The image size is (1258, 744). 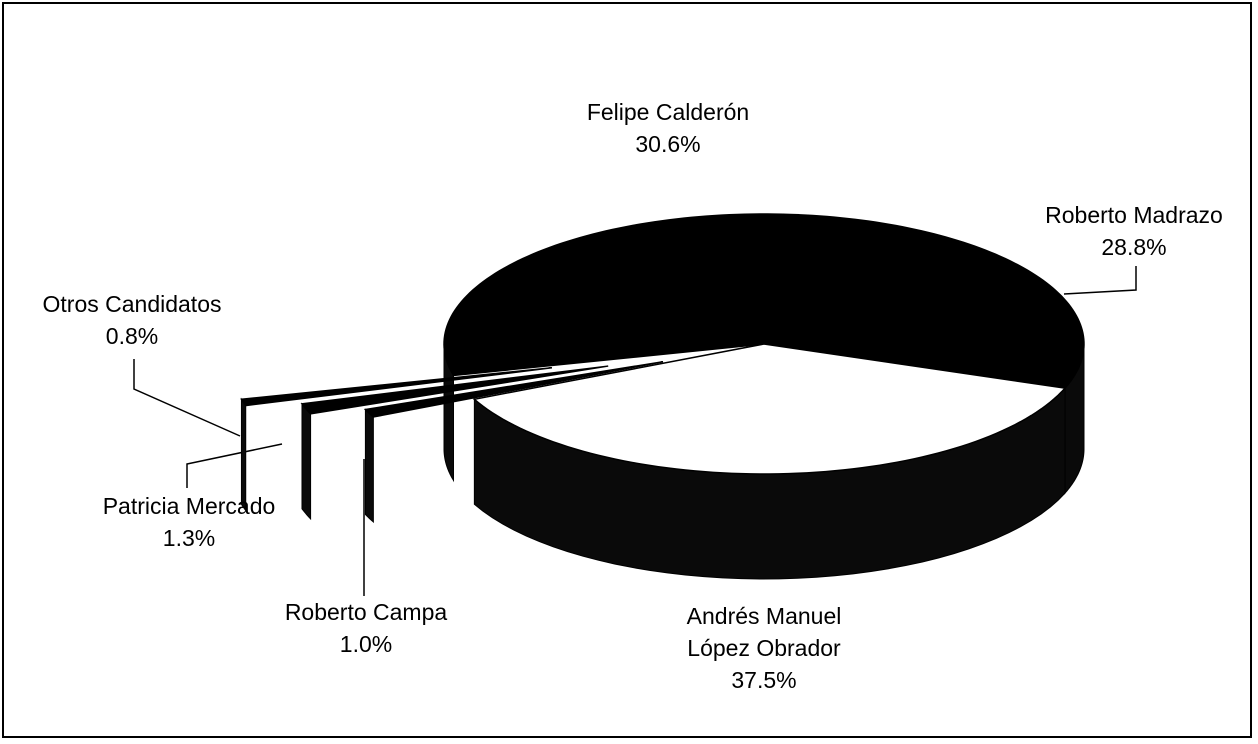 What do you see at coordinates (189, 538) in the screenshot?
I see `value-label: 1.3%` at bounding box center [189, 538].